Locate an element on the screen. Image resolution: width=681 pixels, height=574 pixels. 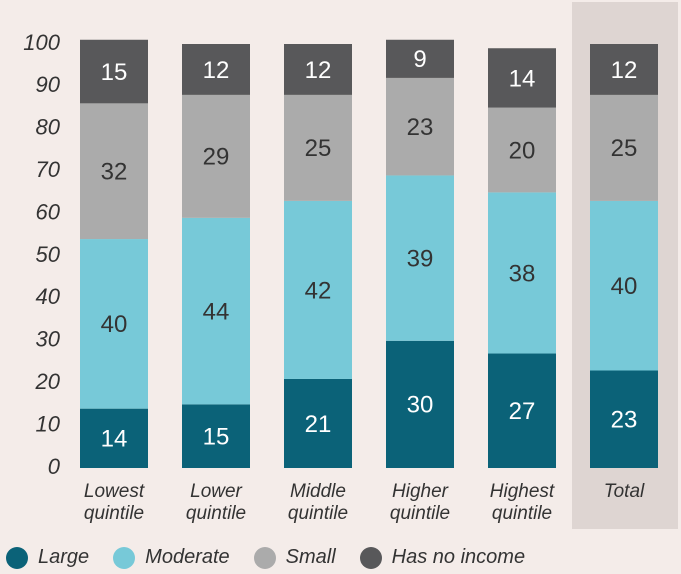
x-tick-label: Higher quintile is located at coordinates (420, 502).